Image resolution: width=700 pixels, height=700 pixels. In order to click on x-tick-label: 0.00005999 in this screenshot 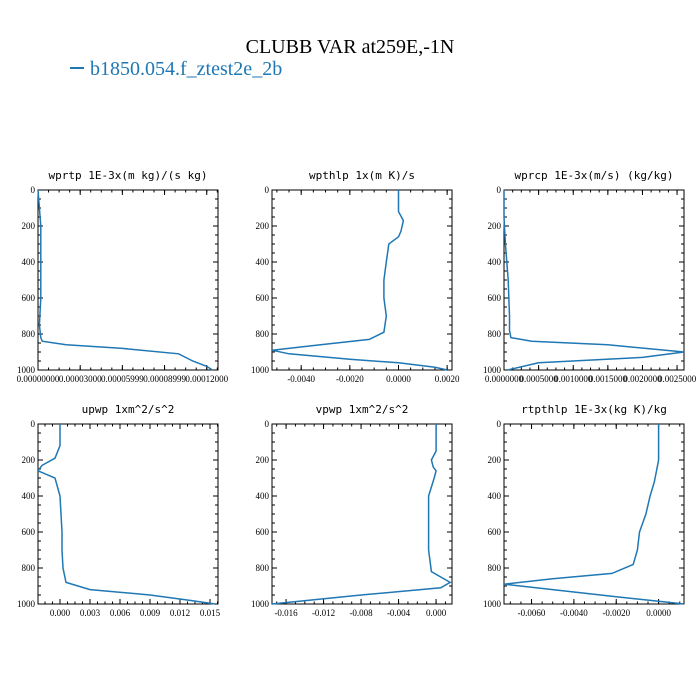, I will do `click(122, 379)`.